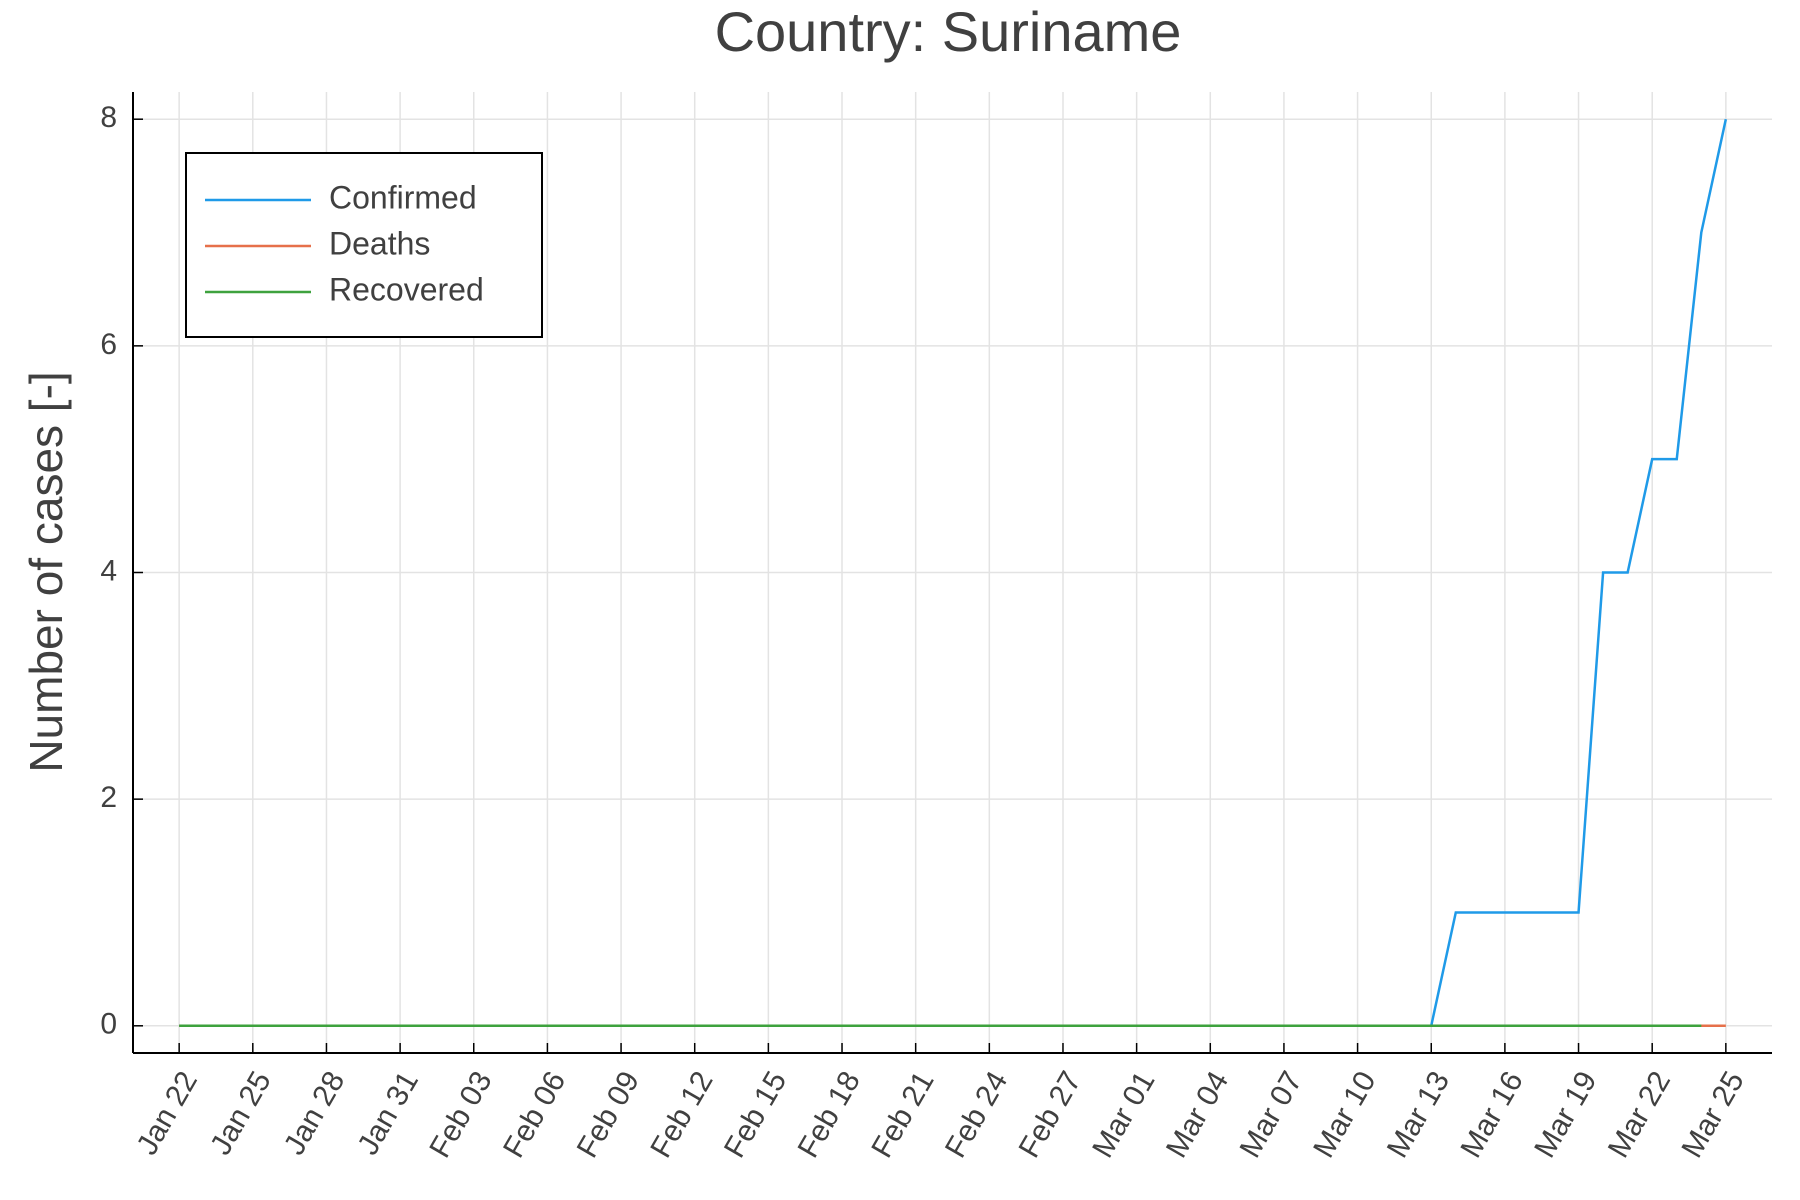  What do you see at coordinates (1639, 1114) in the screenshot?
I see `x-tick-label: Mar 22` at bounding box center [1639, 1114].